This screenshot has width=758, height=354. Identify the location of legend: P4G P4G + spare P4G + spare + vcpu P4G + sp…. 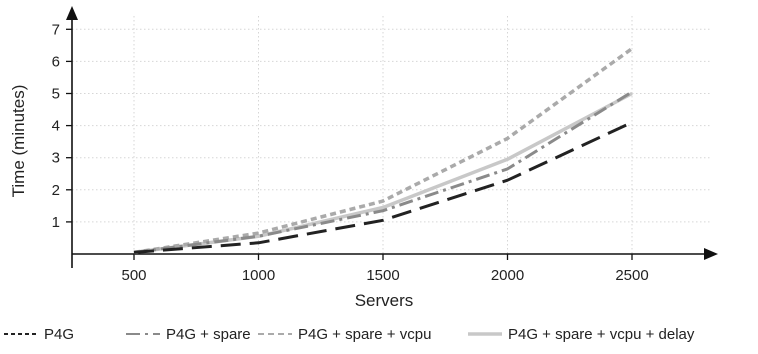
(349, 334).